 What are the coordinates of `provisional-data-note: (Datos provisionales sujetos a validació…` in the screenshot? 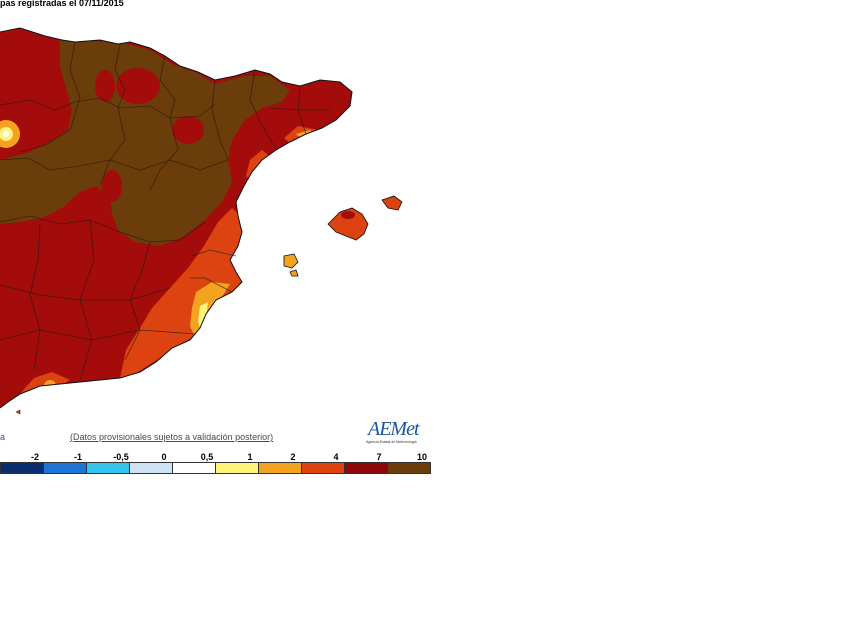 It's located at (172, 437).